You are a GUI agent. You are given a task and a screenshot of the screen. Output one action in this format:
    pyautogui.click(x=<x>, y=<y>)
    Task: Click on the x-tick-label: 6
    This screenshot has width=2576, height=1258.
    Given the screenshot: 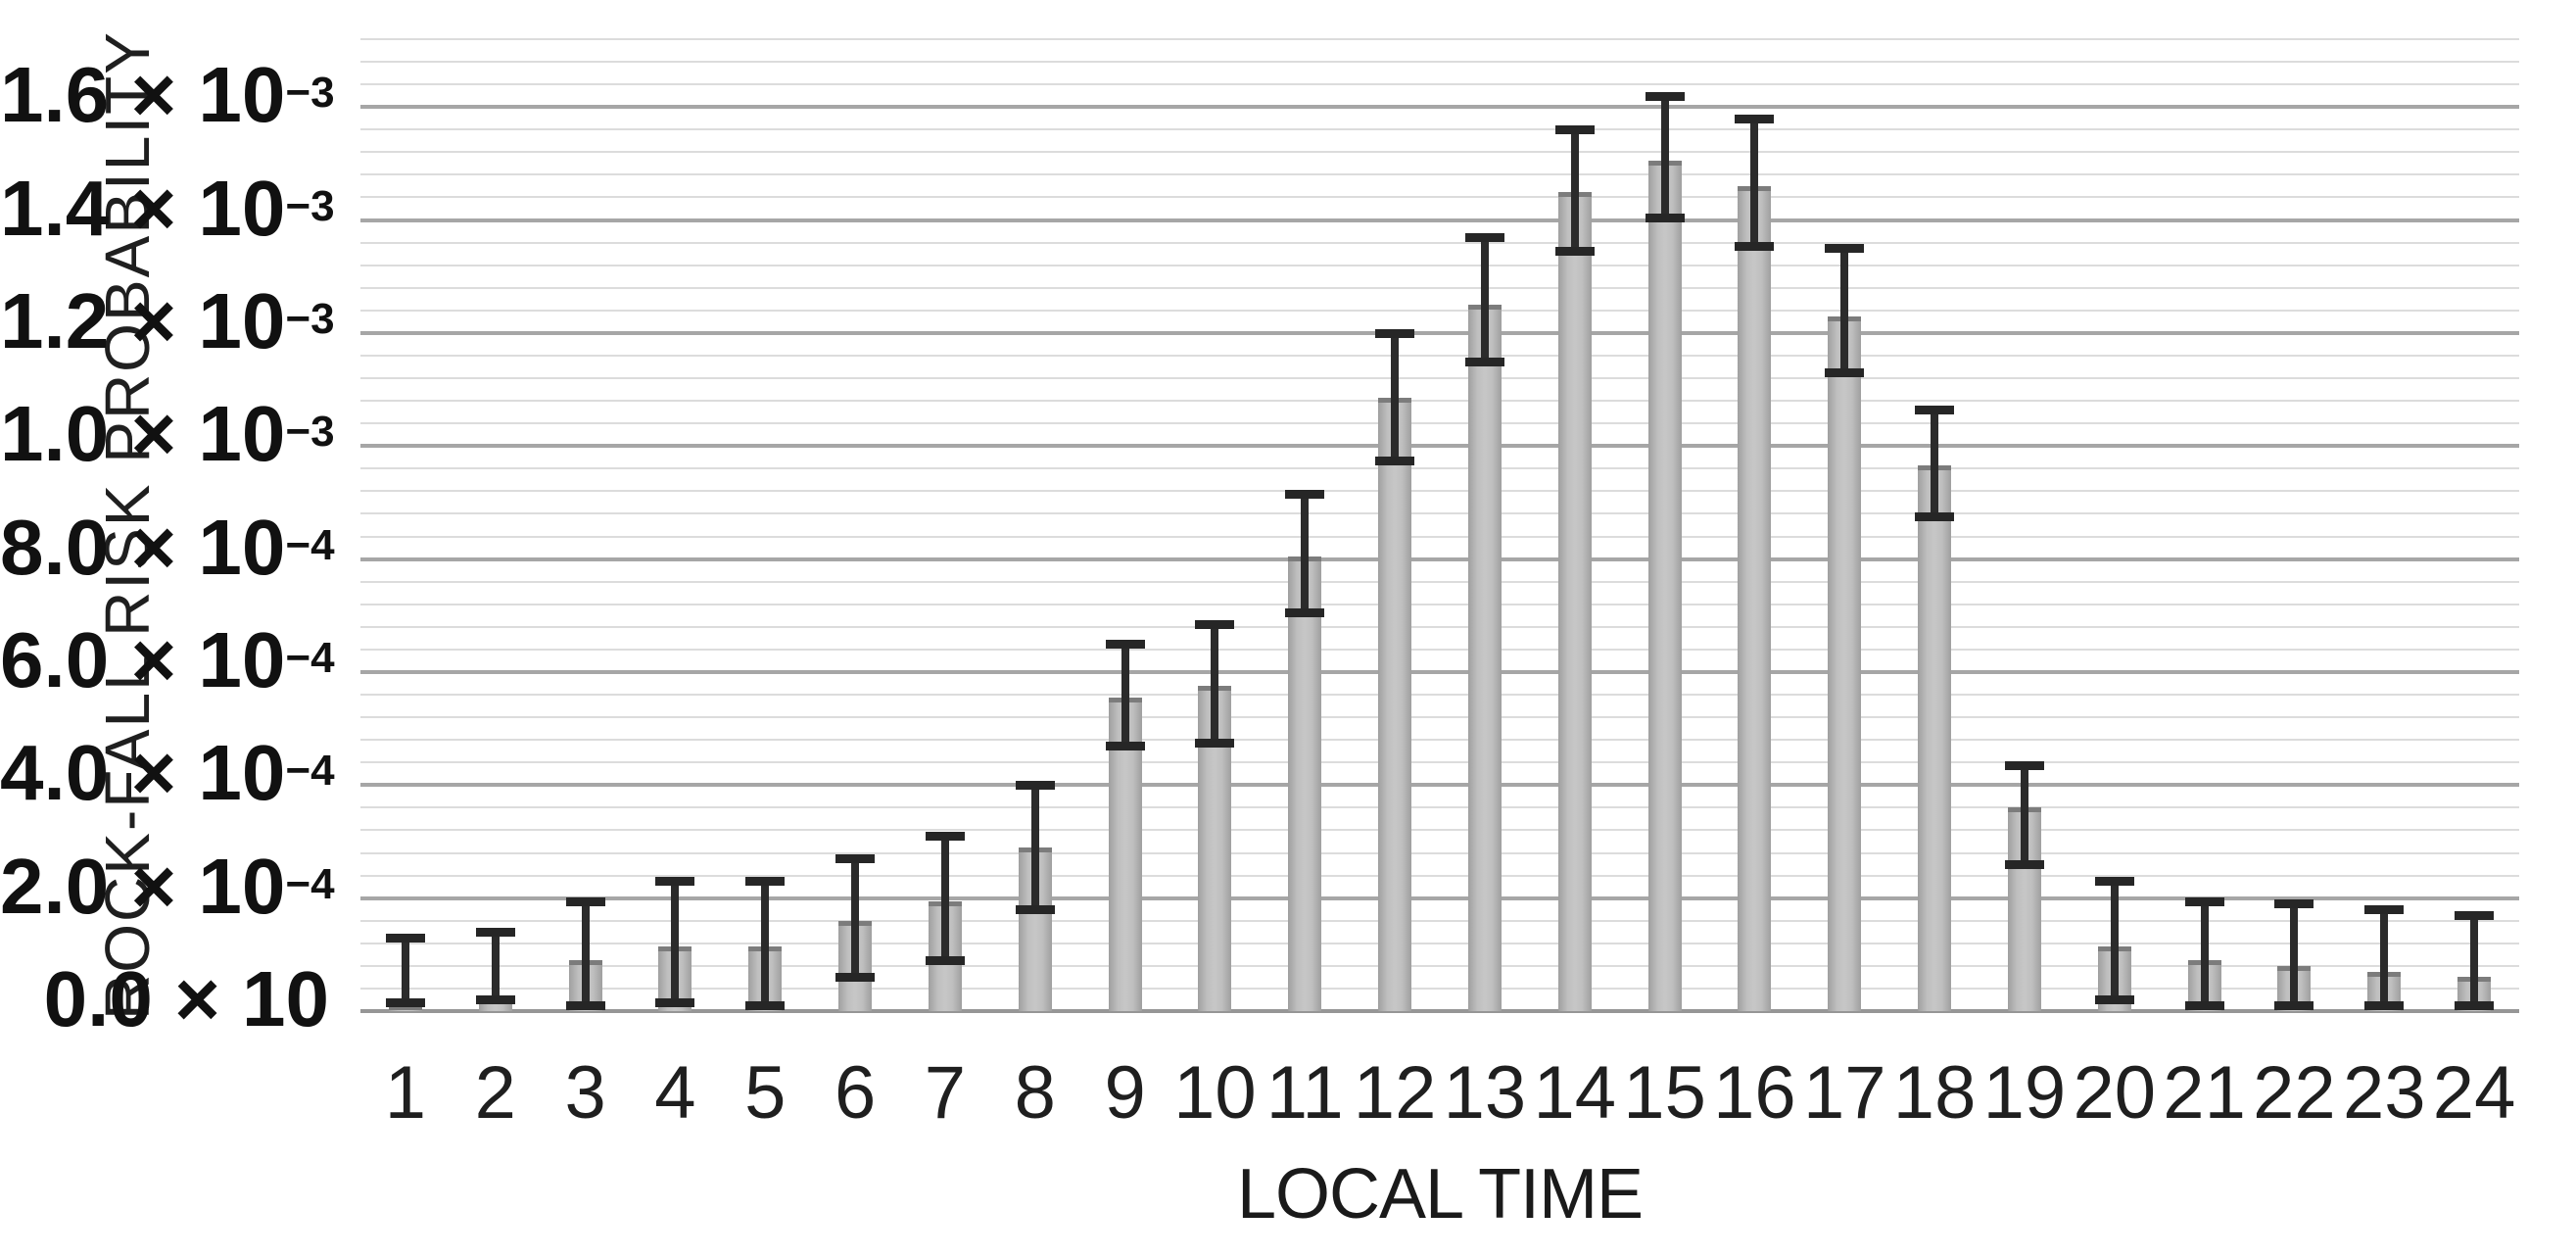 What is the action you would take?
    pyautogui.click(x=856, y=1093)
    